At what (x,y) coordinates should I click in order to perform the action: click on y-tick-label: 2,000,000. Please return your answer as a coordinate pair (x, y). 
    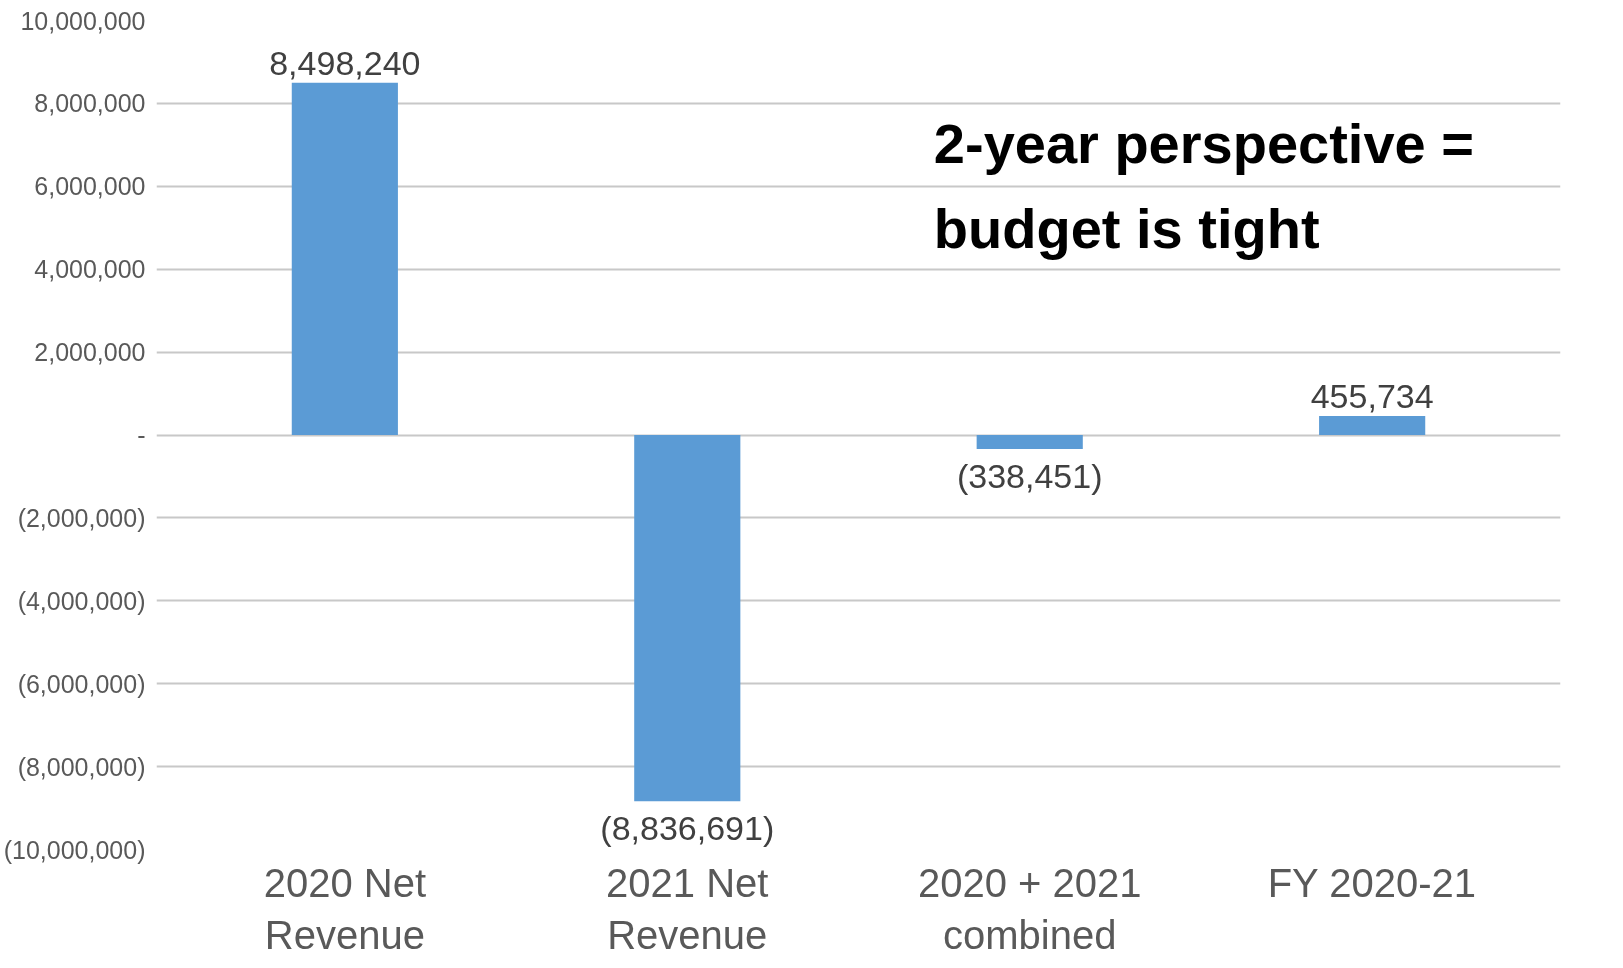
    Looking at the image, I should click on (90, 352).